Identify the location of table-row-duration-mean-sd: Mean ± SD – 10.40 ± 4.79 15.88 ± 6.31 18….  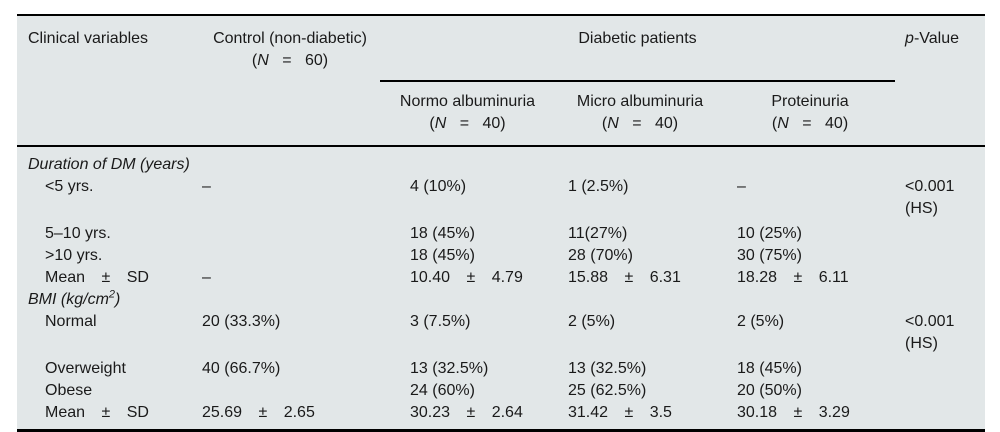
(501, 278).